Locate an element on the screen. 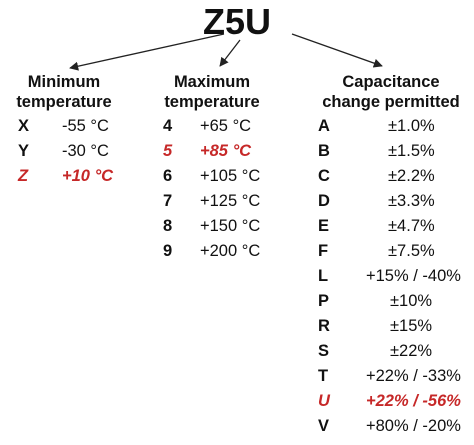 This screenshot has width=474, height=445. capacitance-row: D ±3.3% is located at coordinates (393, 201).